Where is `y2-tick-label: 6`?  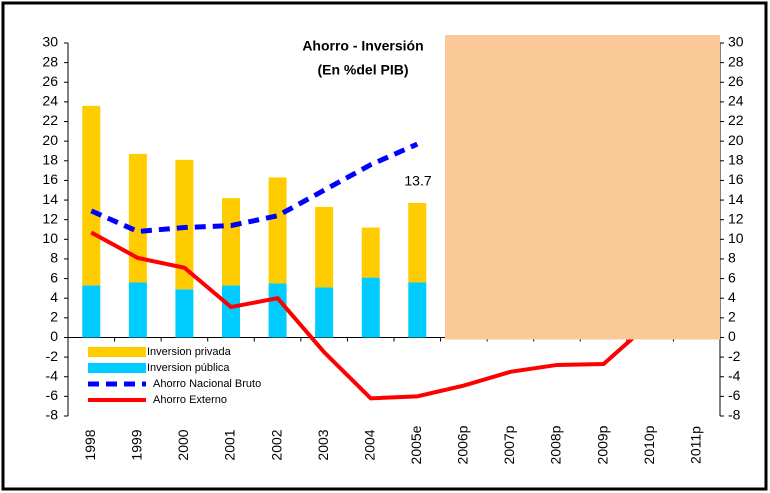 y2-tick-label: 6 is located at coordinates (732, 277).